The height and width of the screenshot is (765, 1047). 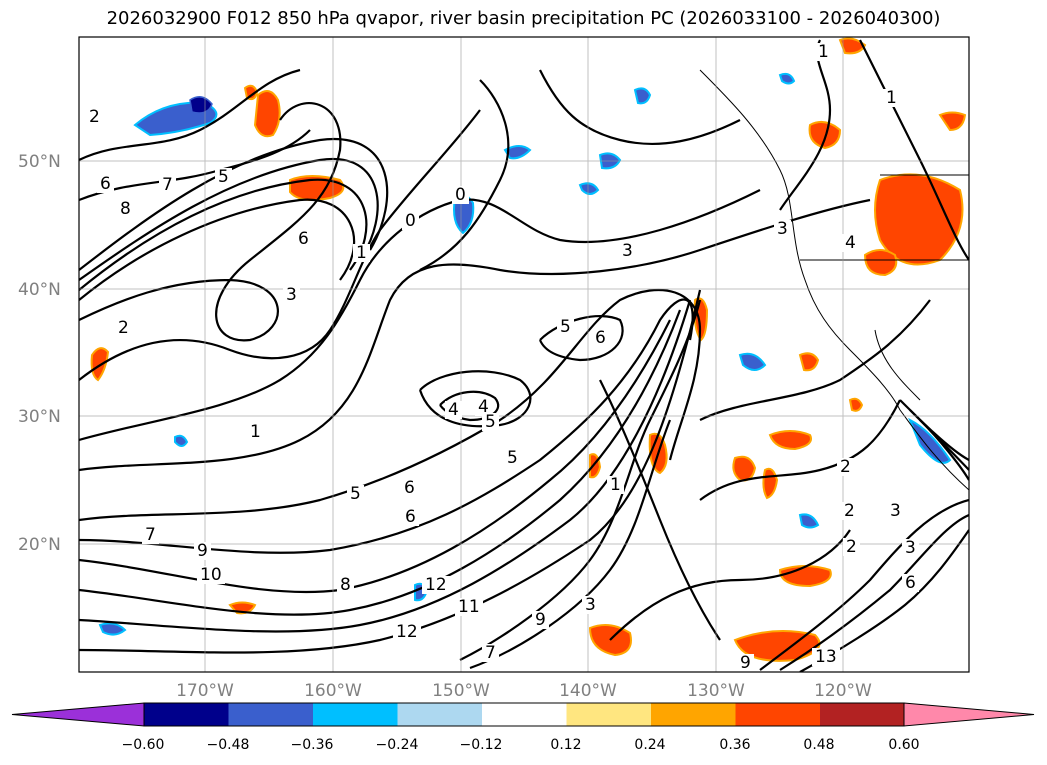 What do you see at coordinates (211, 575) in the screenshot?
I see `contour-label: 10` at bounding box center [211, 575].